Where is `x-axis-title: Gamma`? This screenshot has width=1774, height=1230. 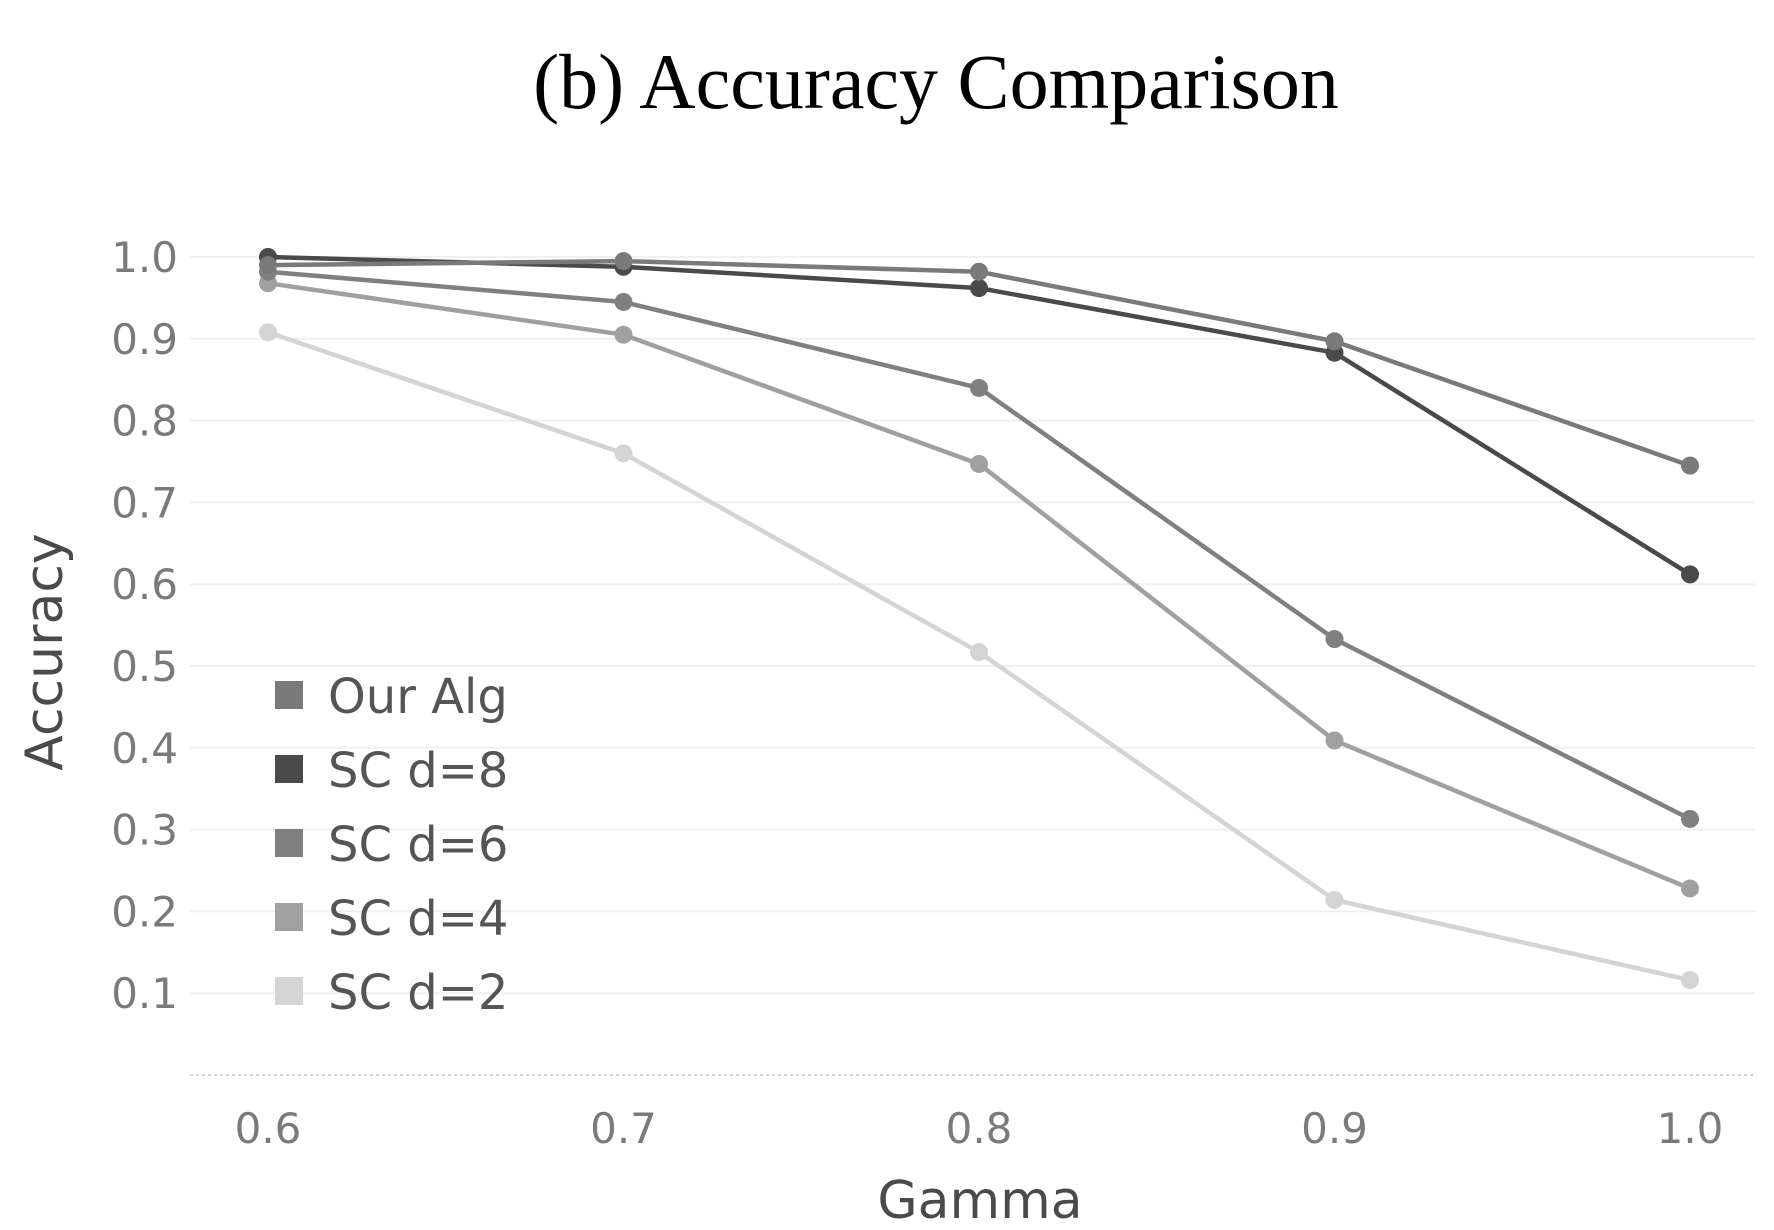
x-axis-title: Gamma is located at coordinates (979, 1200).